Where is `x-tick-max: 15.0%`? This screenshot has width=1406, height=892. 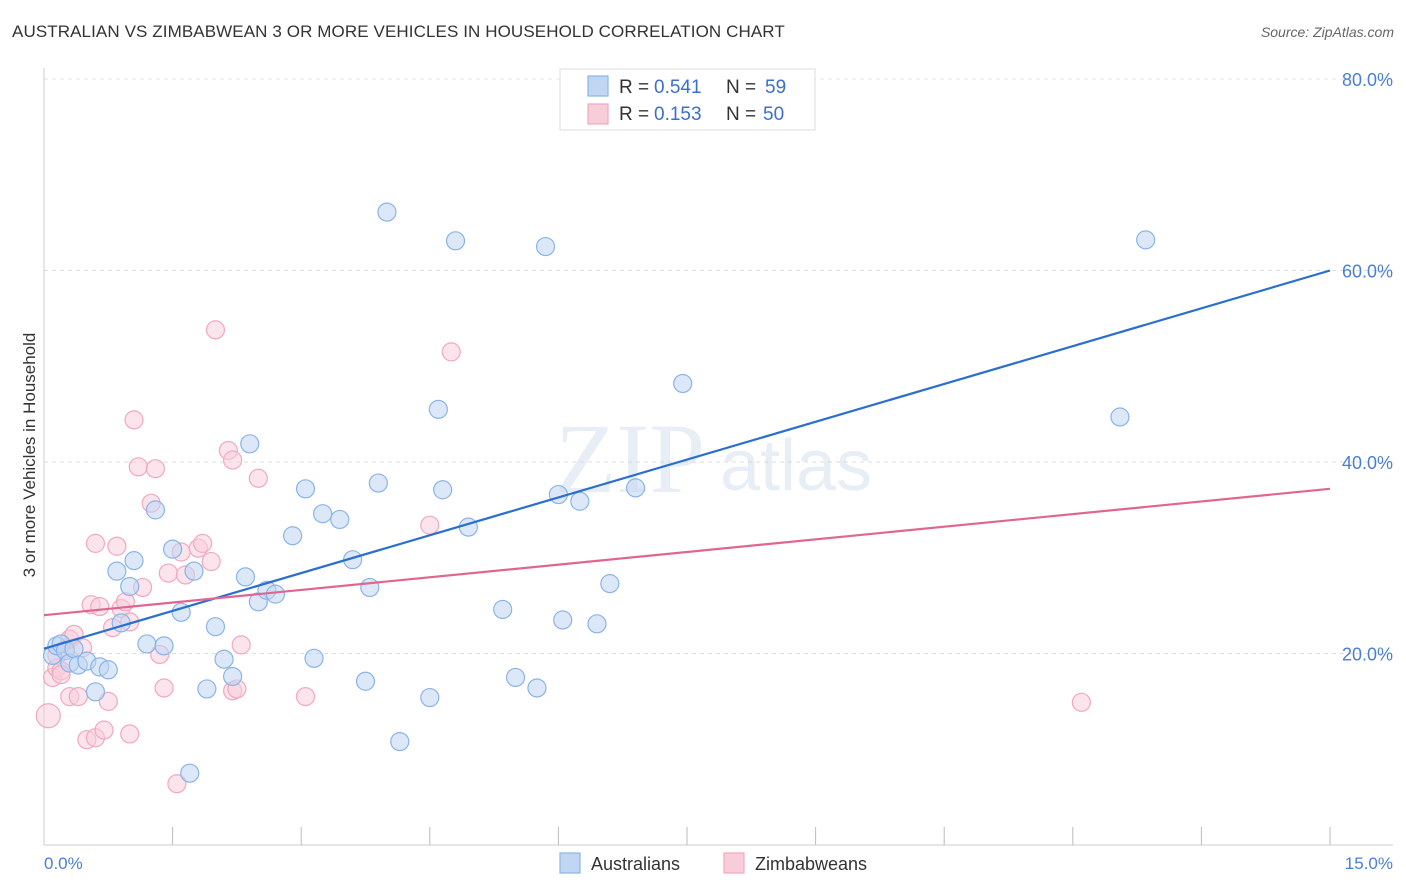 x-tick-max: 15.0% is located at coordinates (1369, 863).